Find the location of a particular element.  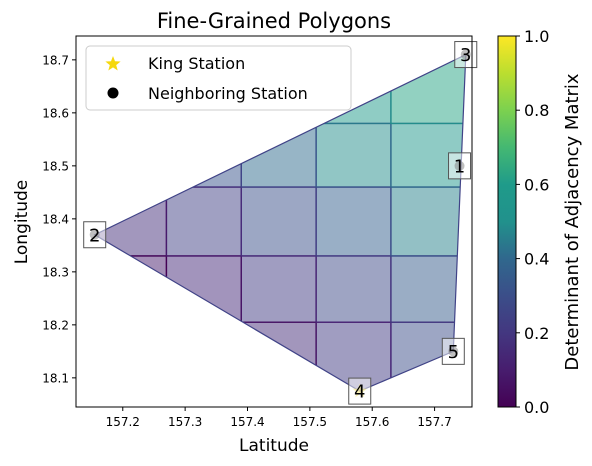

y-tick-label: 18.2 is located at coordinates (55, 325).